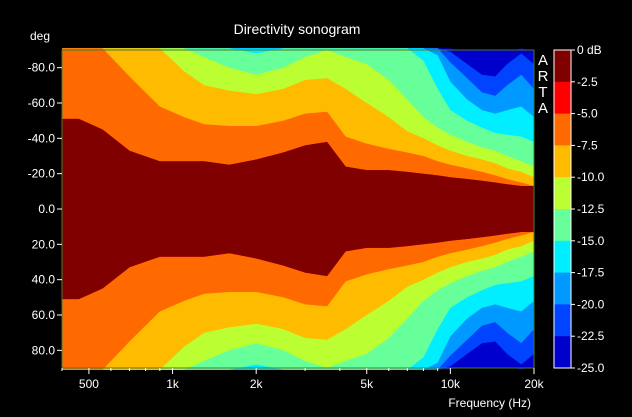 The image size is (632, 417). What do you see at coordinates (591, 177) in the screenshot?
I see `colorbar-label: -10.0` at bounding box center [591, 177].